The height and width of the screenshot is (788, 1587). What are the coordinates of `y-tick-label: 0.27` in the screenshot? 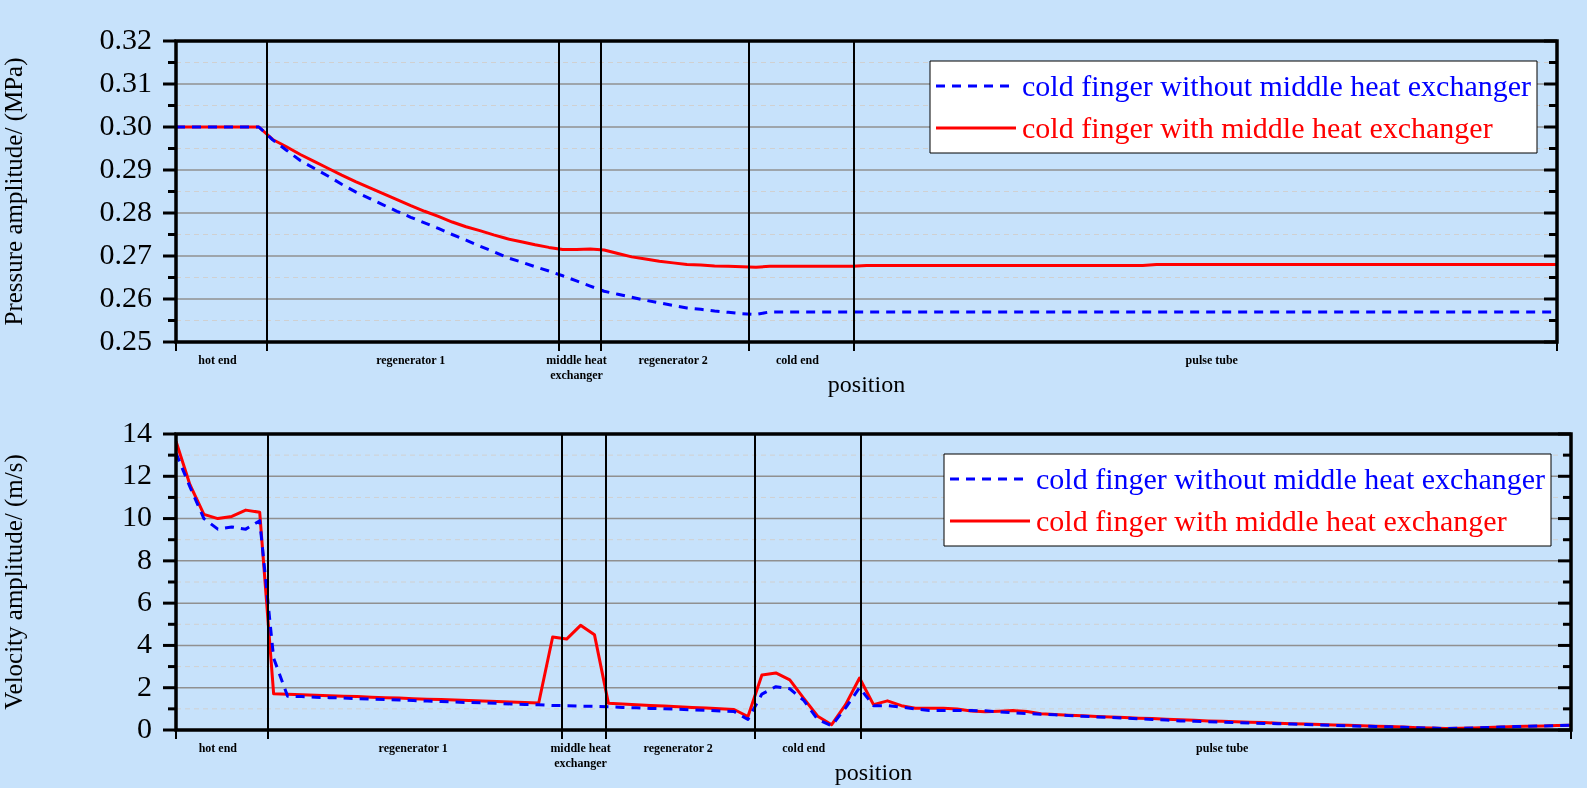 It's located at (125, 253).